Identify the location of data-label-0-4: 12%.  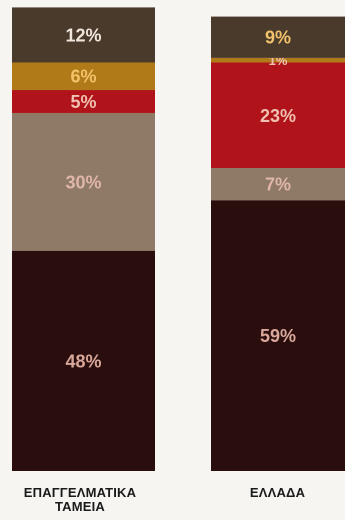
(83, 35).